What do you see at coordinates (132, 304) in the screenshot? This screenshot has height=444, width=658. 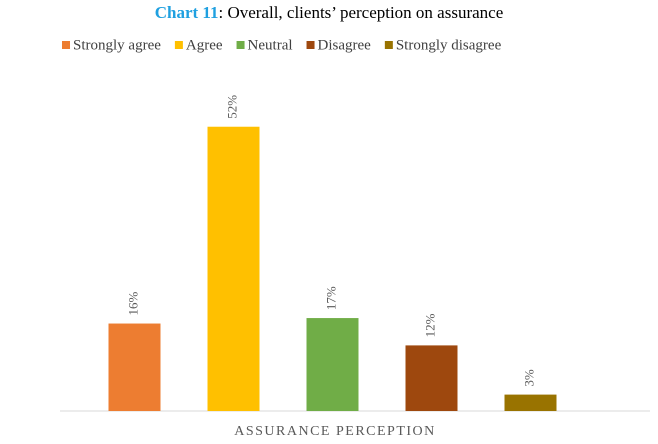 I see `data-label: 16%` at bounding box center [132, 304].